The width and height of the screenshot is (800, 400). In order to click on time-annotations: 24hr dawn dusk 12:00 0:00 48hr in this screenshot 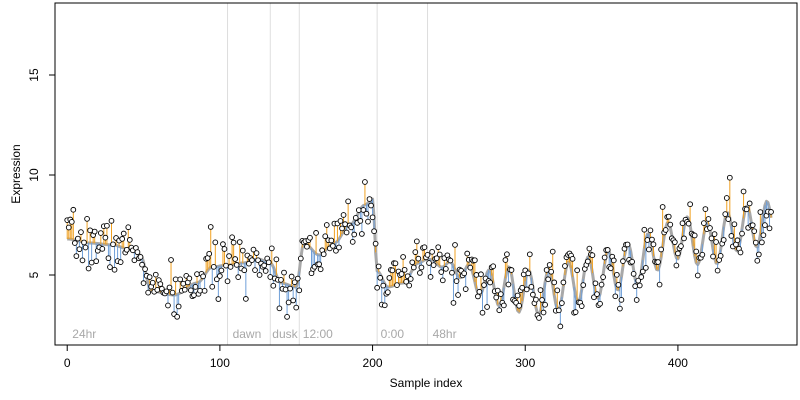, I will do `click(264, 334)`.